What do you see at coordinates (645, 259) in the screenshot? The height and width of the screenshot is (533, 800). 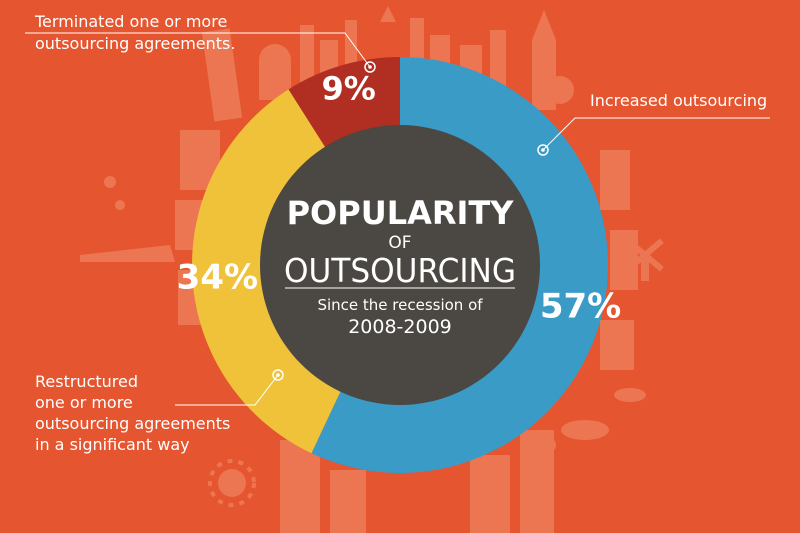 I see `windmill-icon` at bounding box center [645, 259].